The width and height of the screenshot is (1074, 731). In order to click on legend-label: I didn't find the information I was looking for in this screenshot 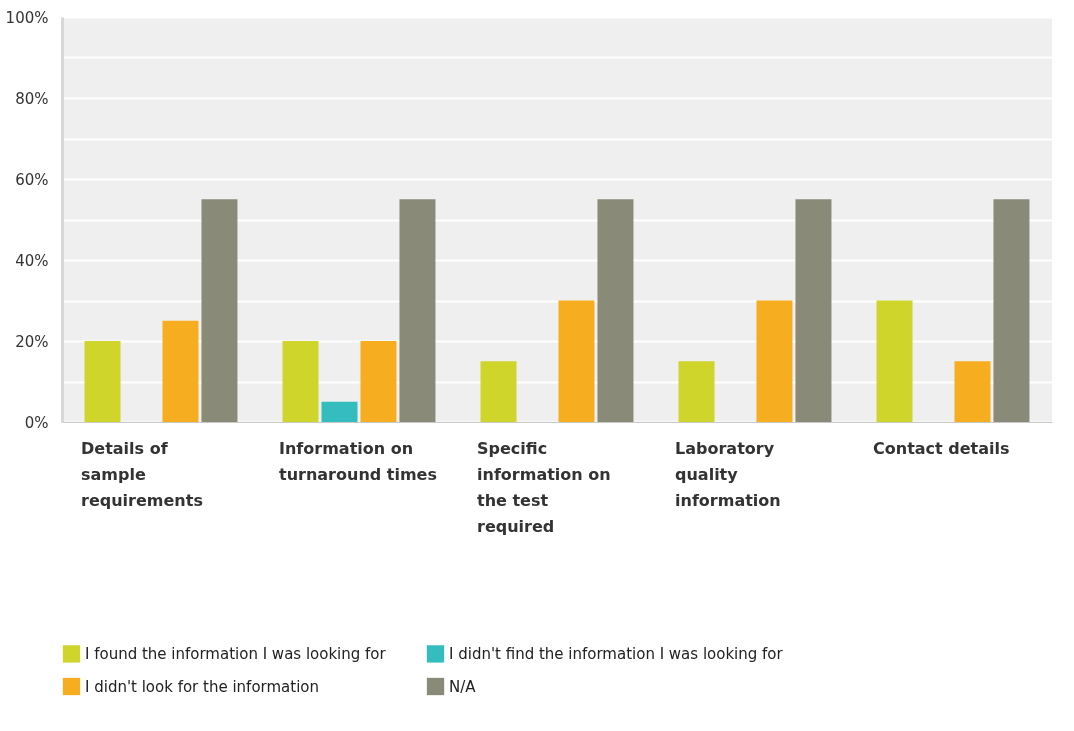, I will do `click(616, 653)`.